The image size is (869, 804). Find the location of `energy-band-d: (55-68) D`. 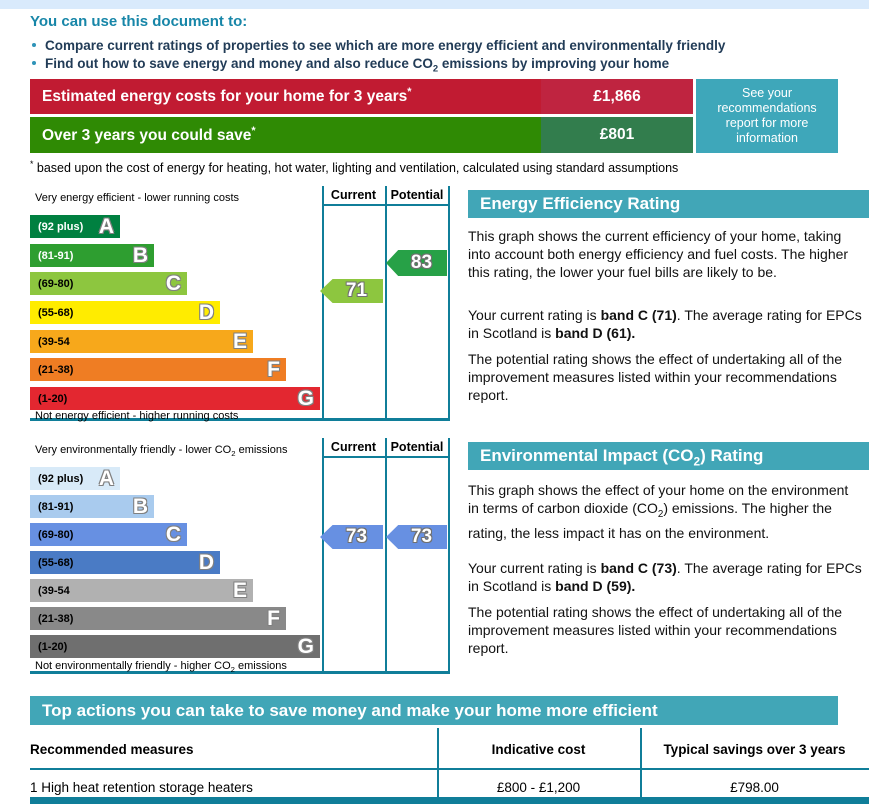

energy-band-d: (55-68) D is located at coordinates (125, 312).